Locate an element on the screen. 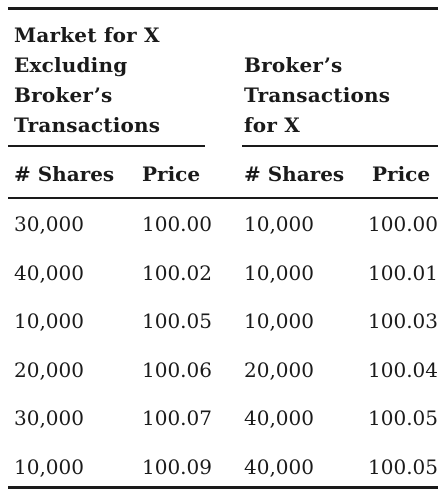 This screenshot has height=497, width=444. table-row: 30,000 100.07 40,000 100.05 is located at coordinates (222, 424).